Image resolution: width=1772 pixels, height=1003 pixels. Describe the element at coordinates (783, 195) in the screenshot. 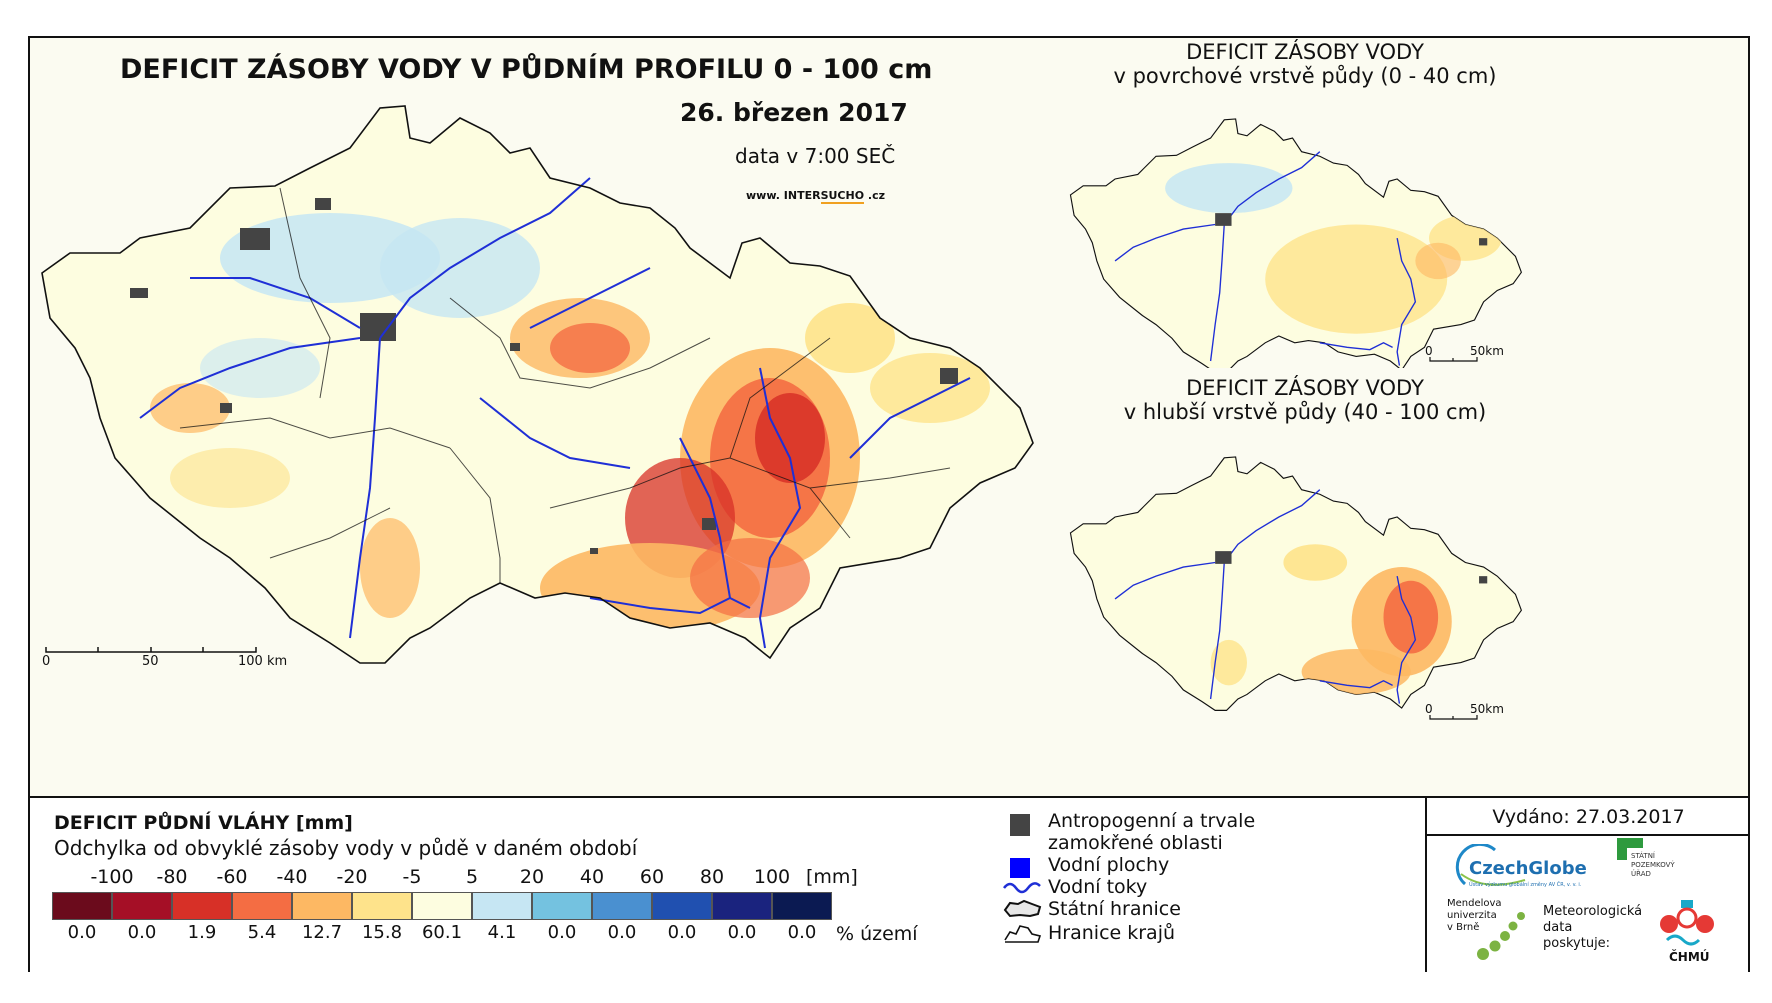

I see `website-prefix: www. INTER` at that location.